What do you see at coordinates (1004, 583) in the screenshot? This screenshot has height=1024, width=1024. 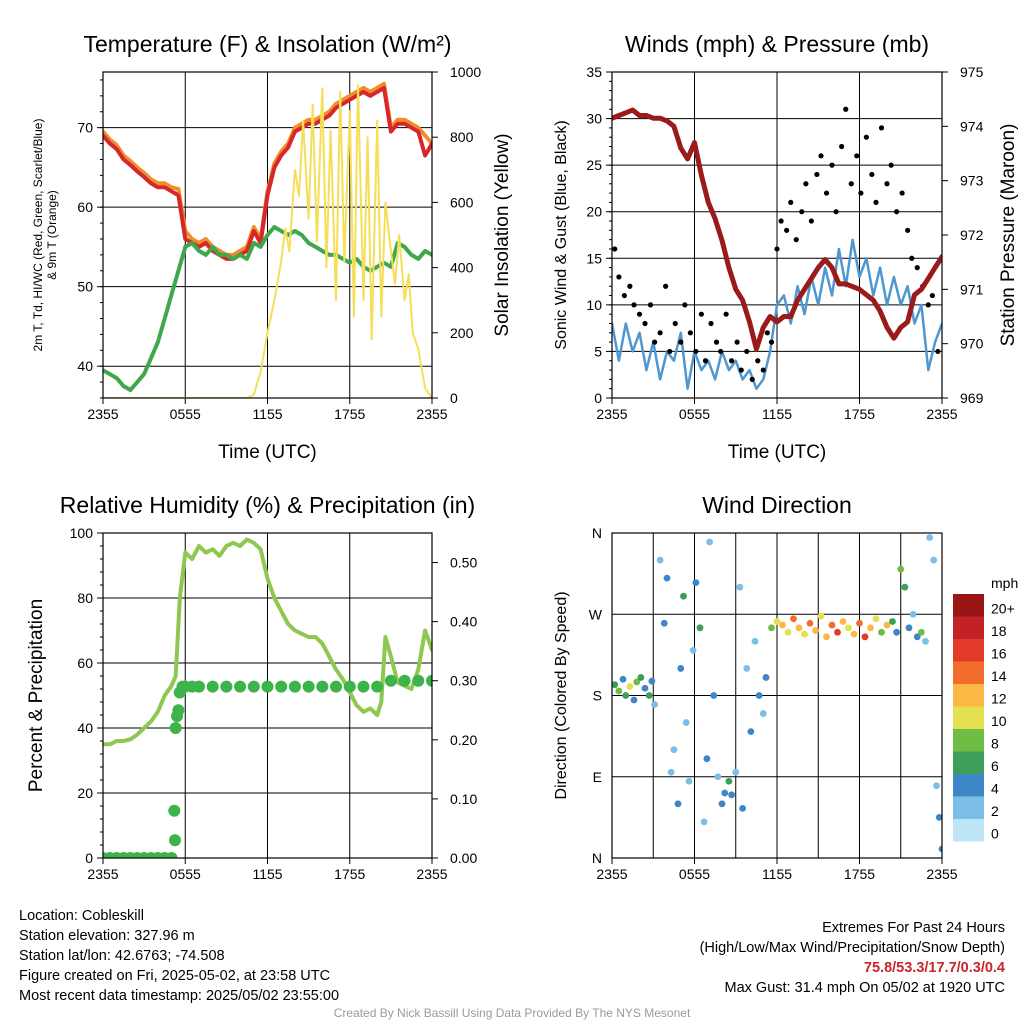 I see `legend-title: mph` at bounding box center [1004, 583].